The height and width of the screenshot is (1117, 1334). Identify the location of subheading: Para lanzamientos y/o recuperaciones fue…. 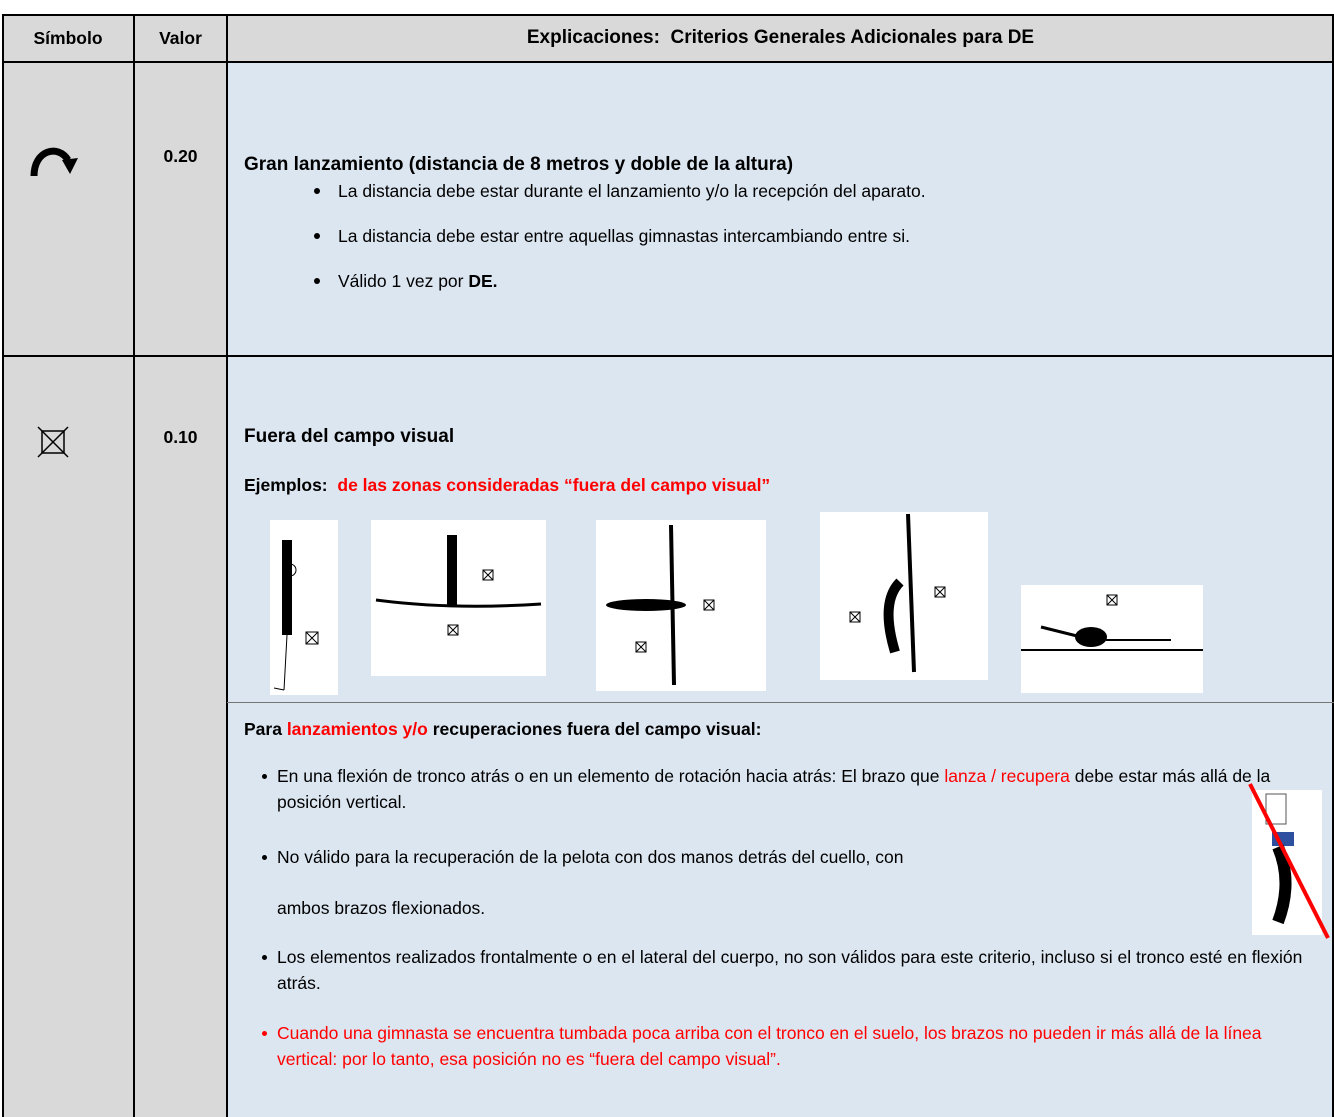
(502, 729).